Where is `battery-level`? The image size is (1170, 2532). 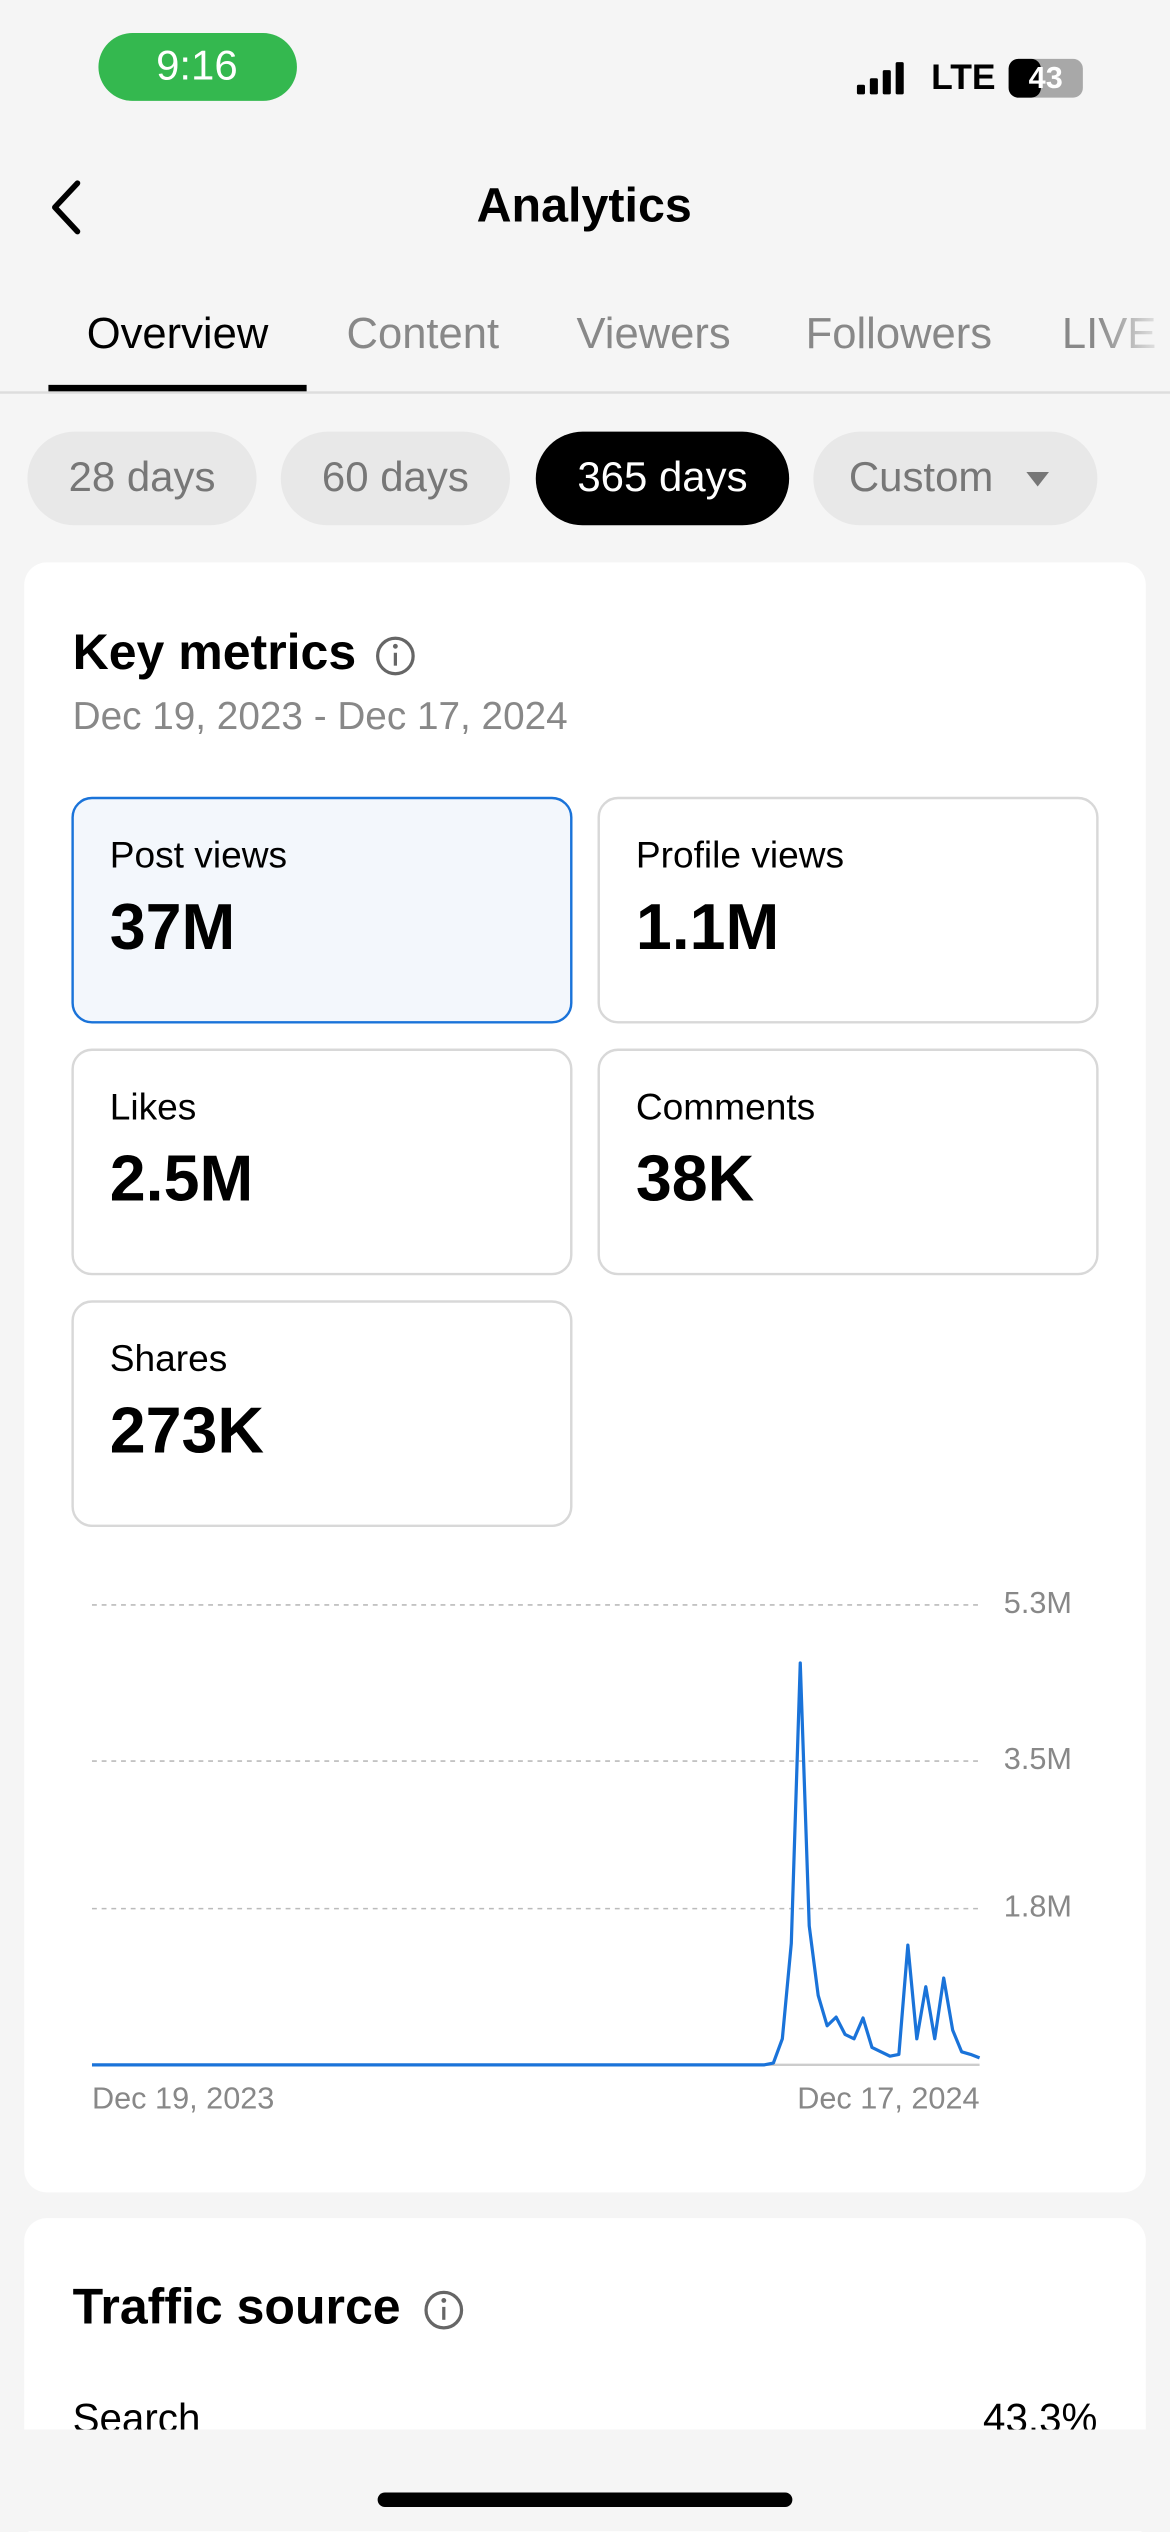 battery-level is located at coordinates (1024, 78).